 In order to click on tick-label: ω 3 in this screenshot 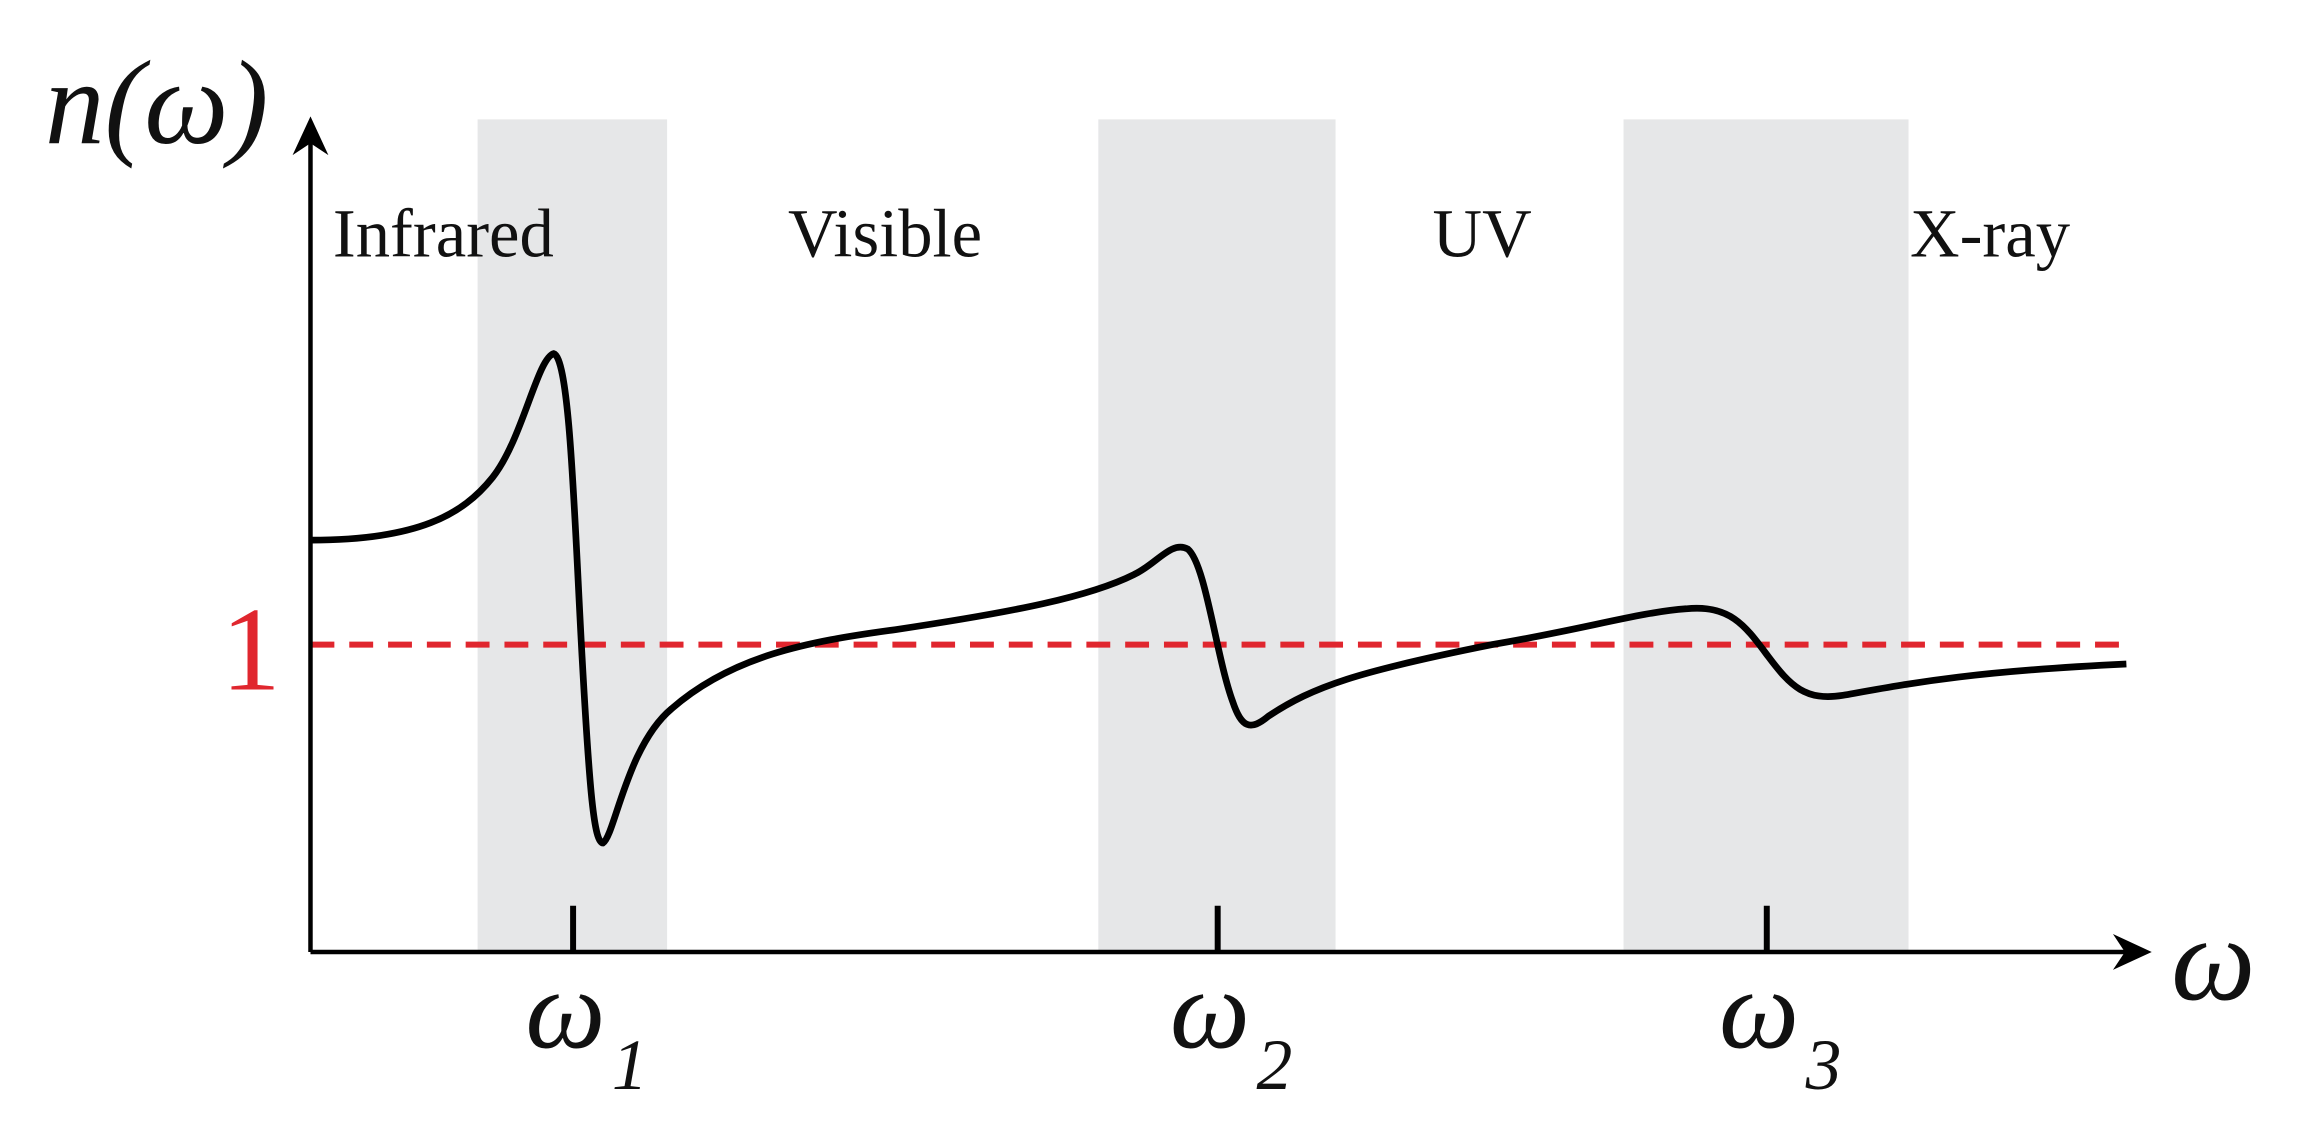, I will do `click(1780, 1025)`.